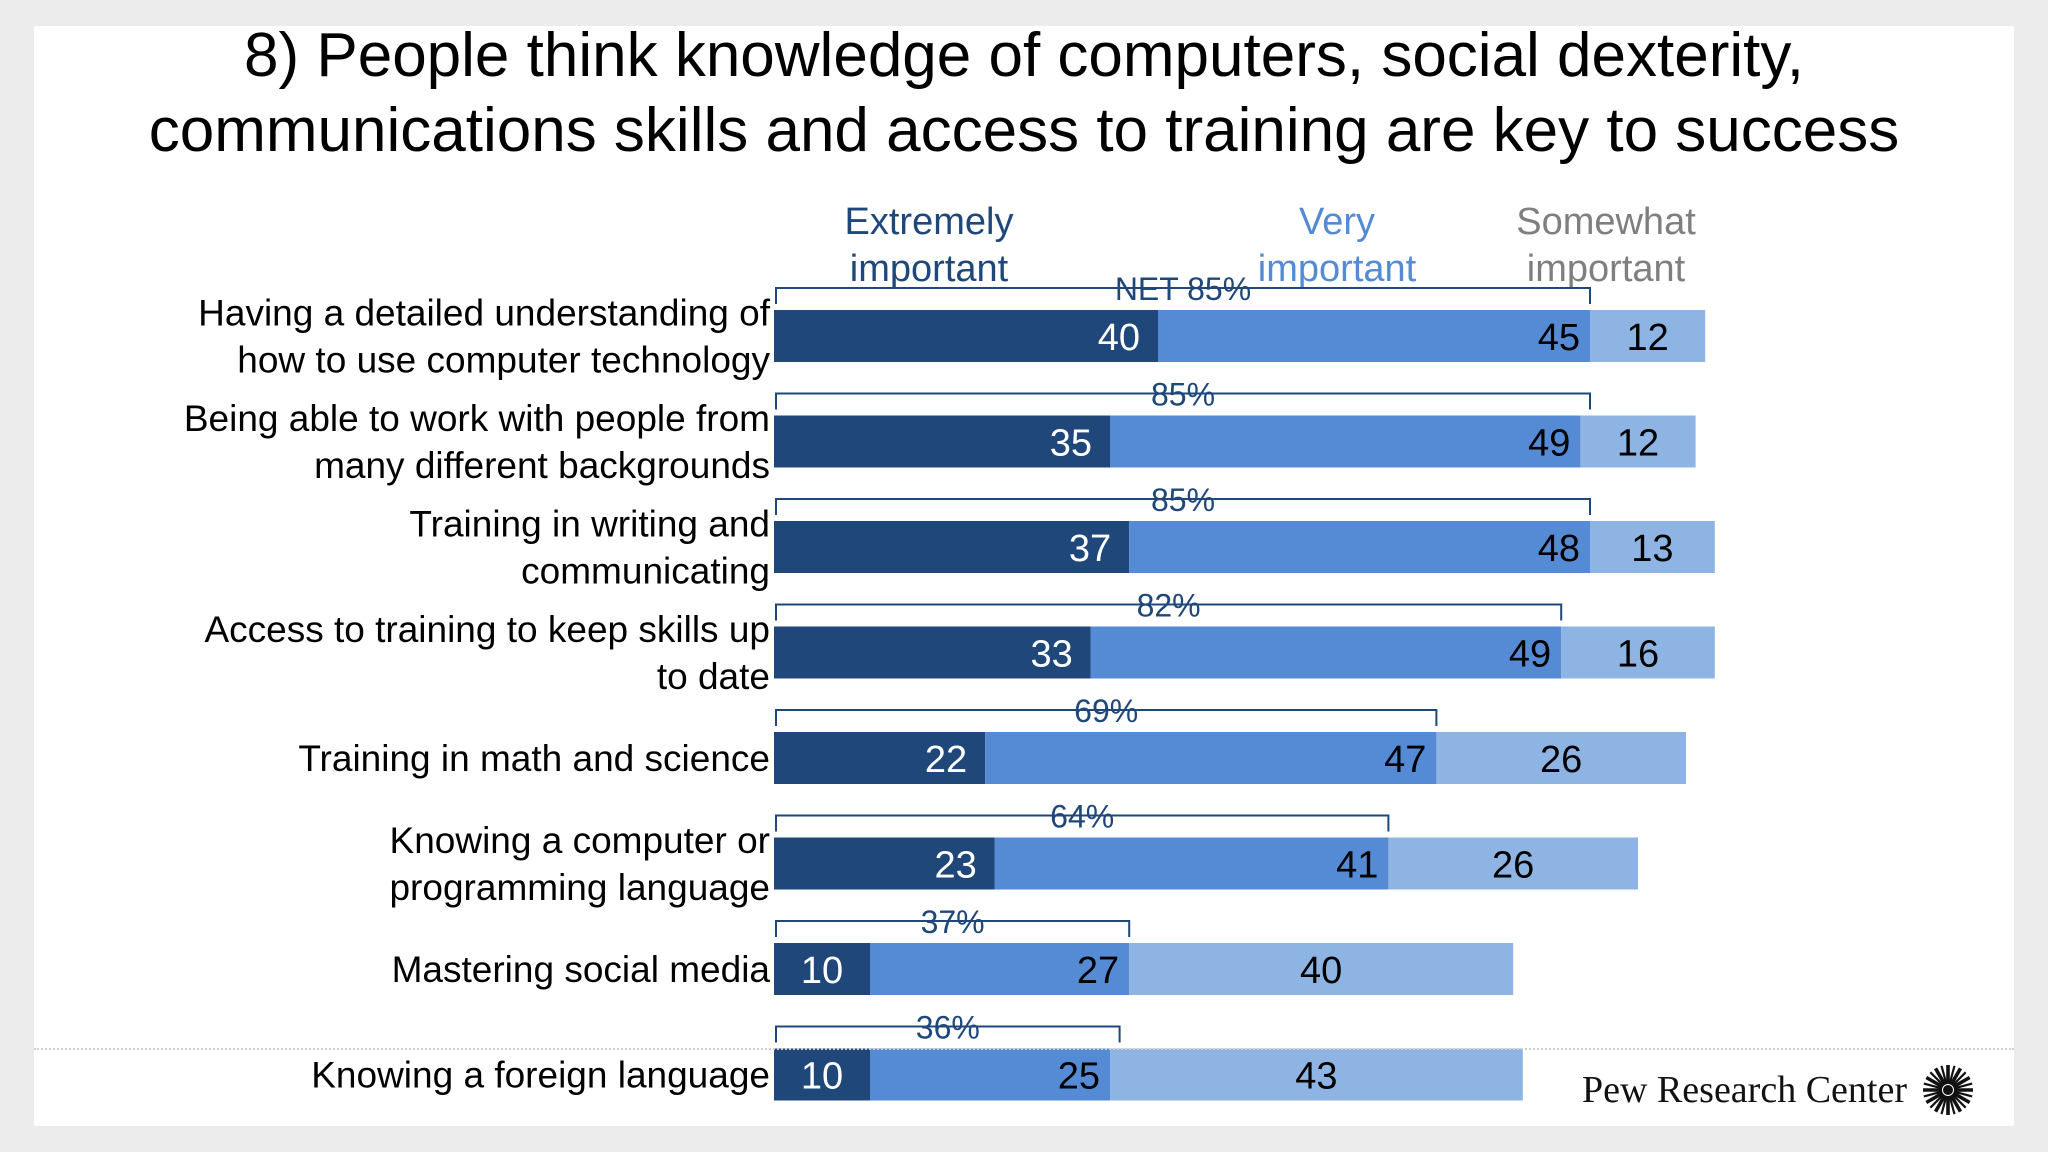  Describe the element at coordinates (484, 313) in the screenshot. I see `category-label: Having a detailed understanding of` at that location.